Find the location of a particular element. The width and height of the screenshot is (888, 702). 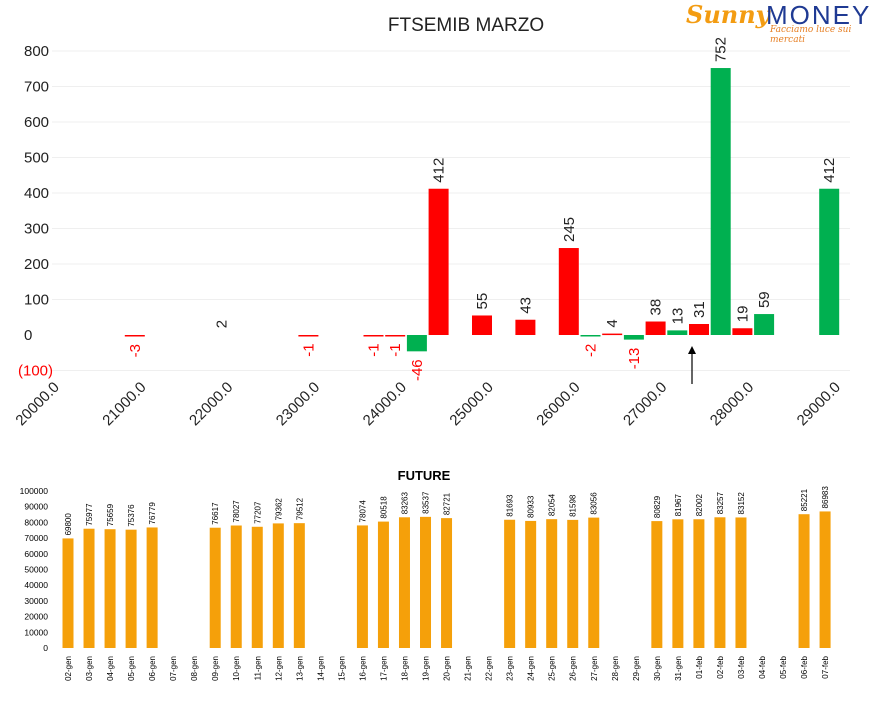

data-label: 83056 is located at coordinates (594, 503).